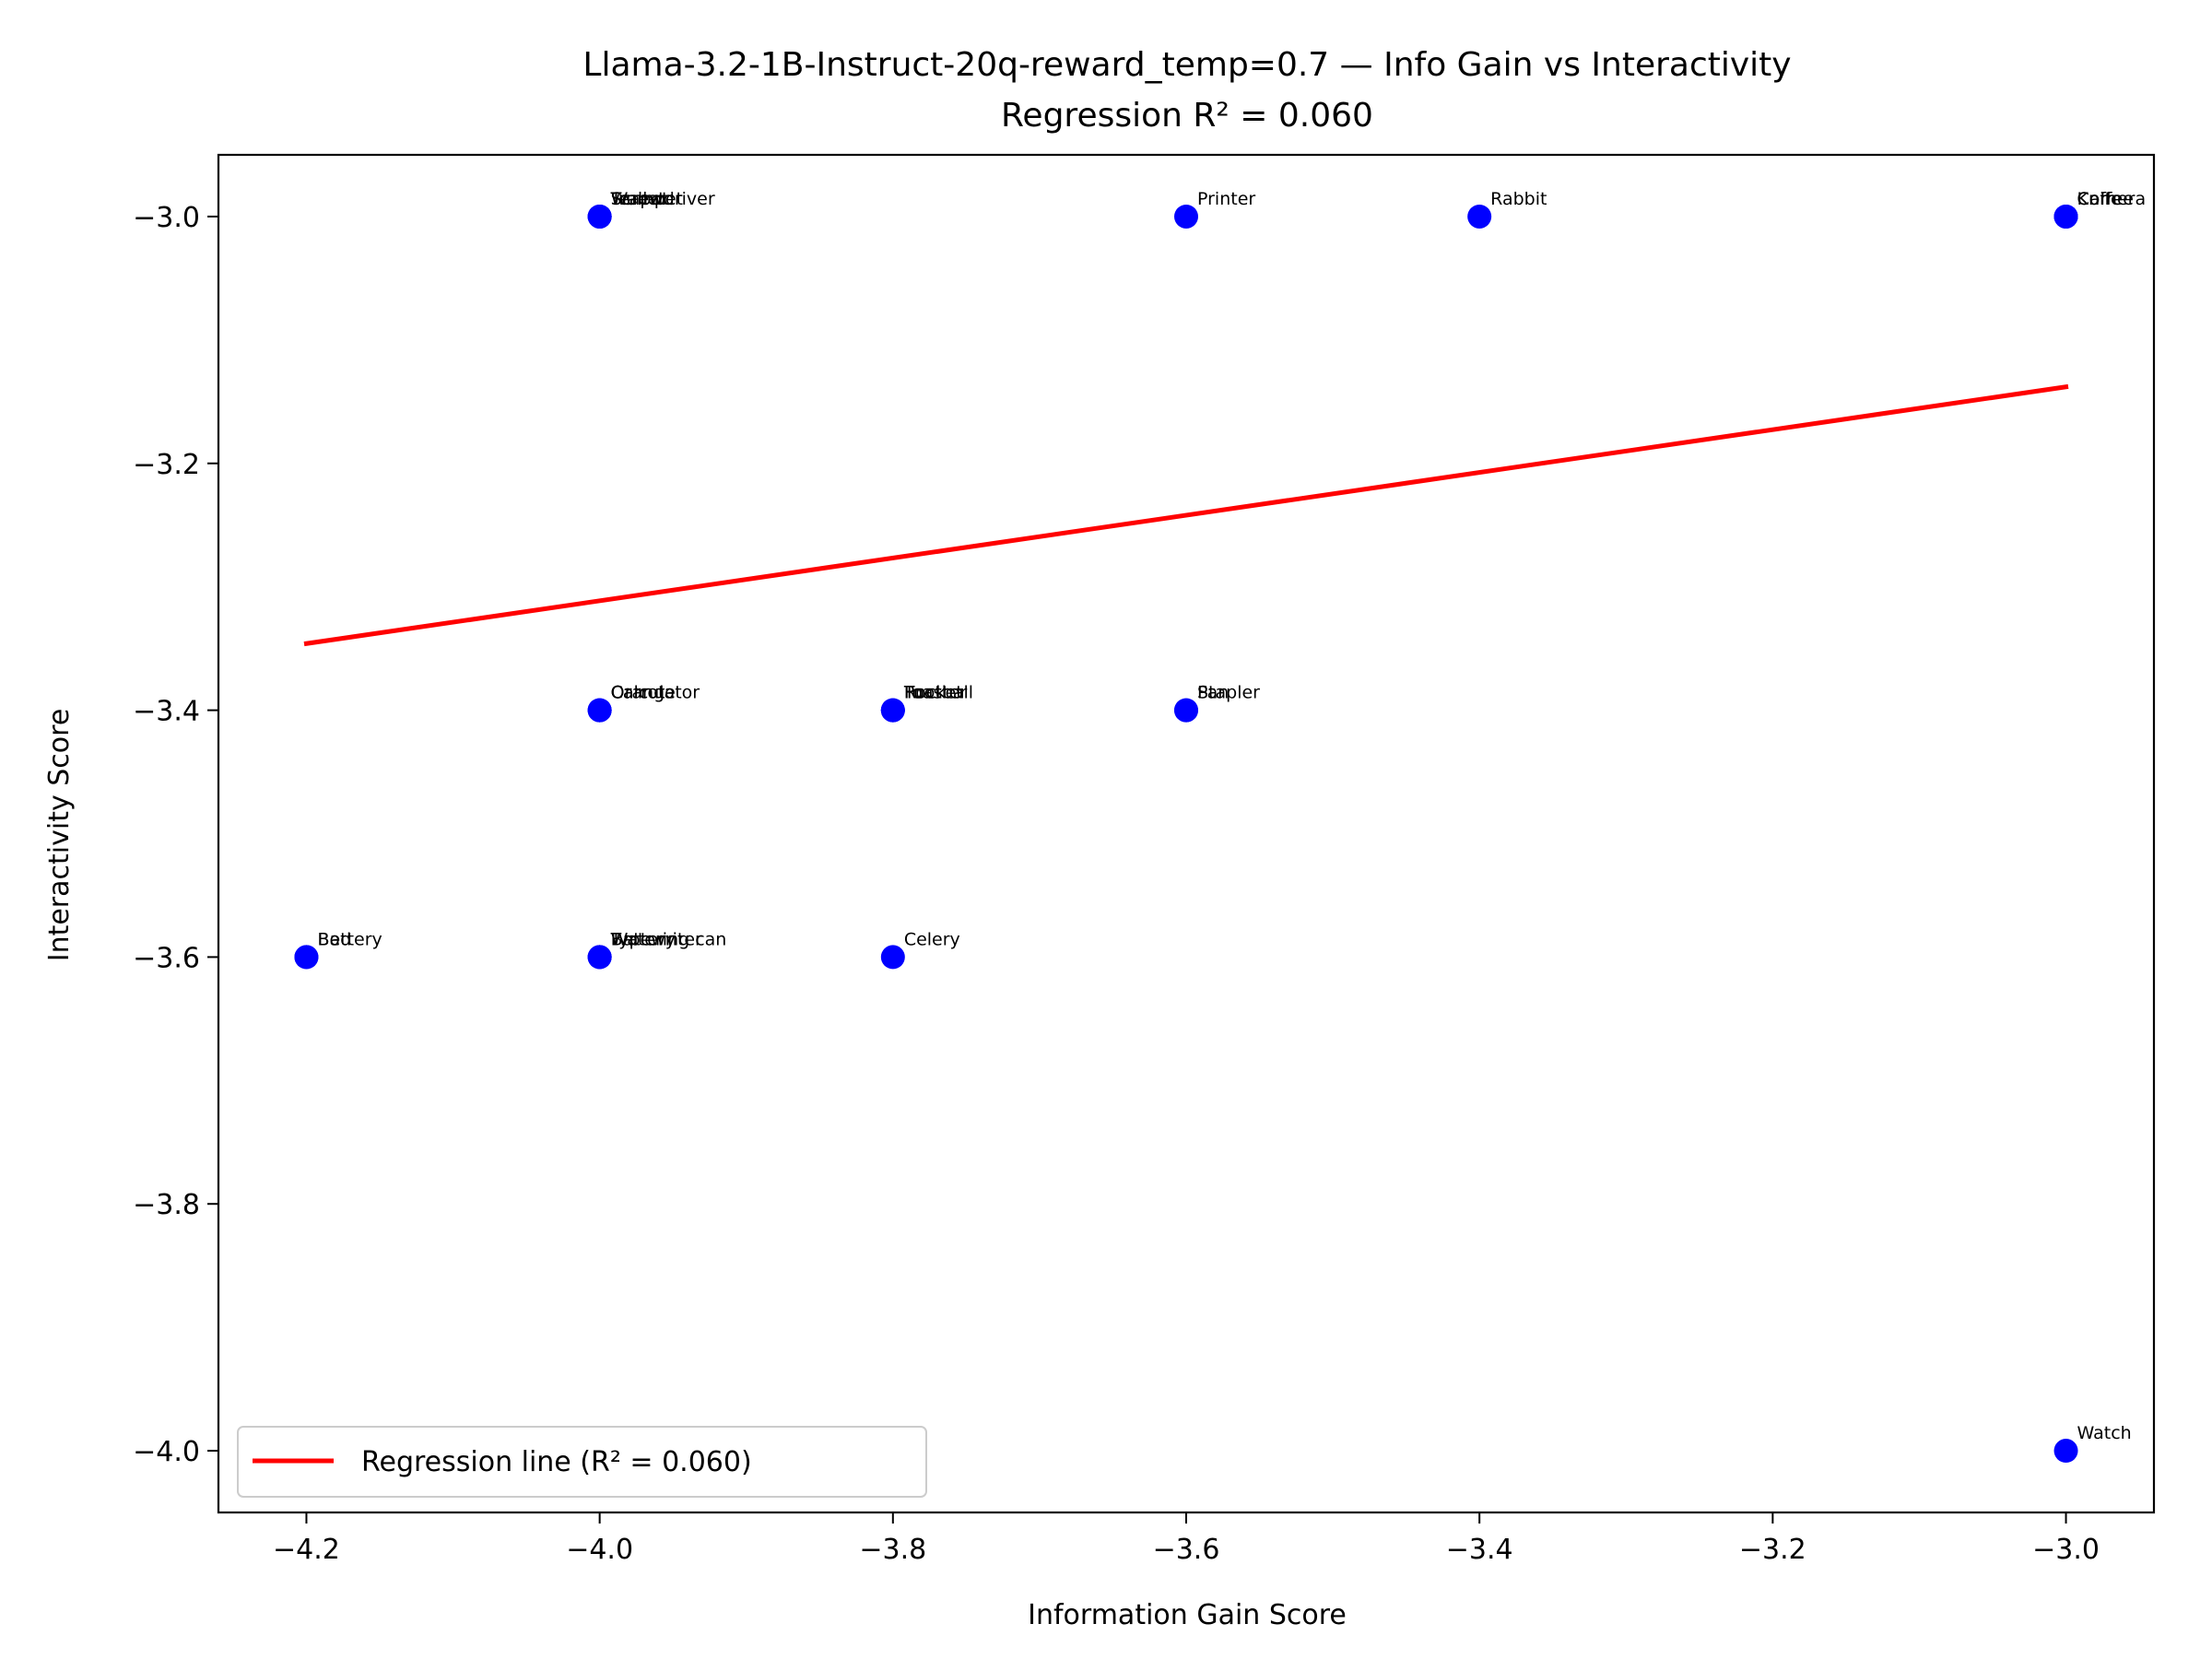 The image size is (2212, 1659). I want to click on regression-line, so click(1186, 515).